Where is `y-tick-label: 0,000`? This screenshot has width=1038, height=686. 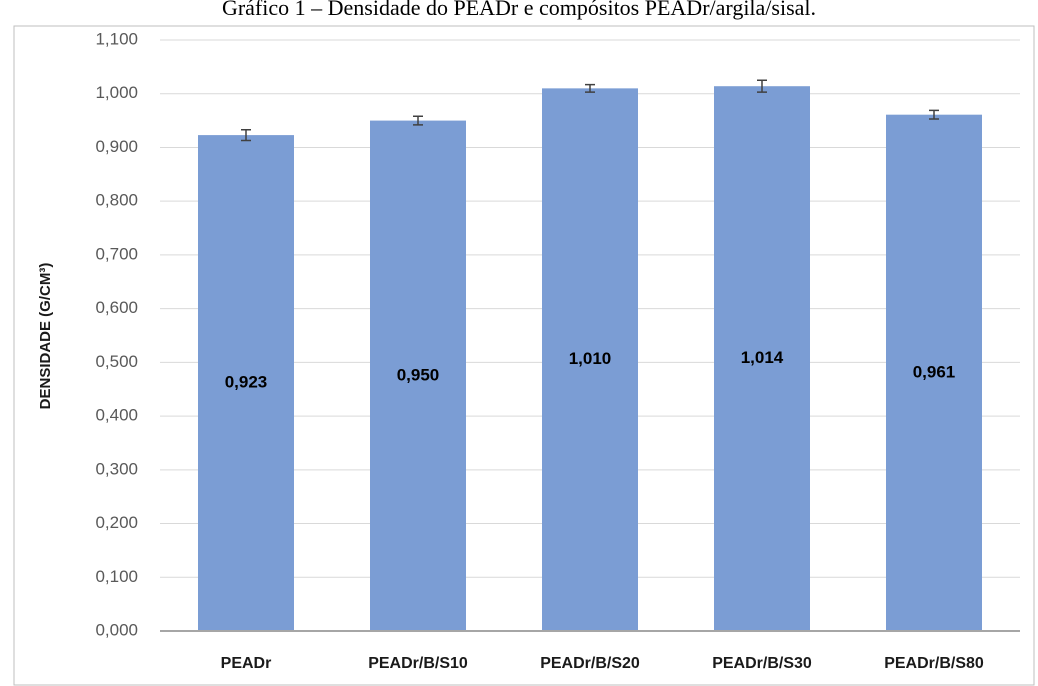 y-tick-label: 0,000 is located at coordinates (116, 629).